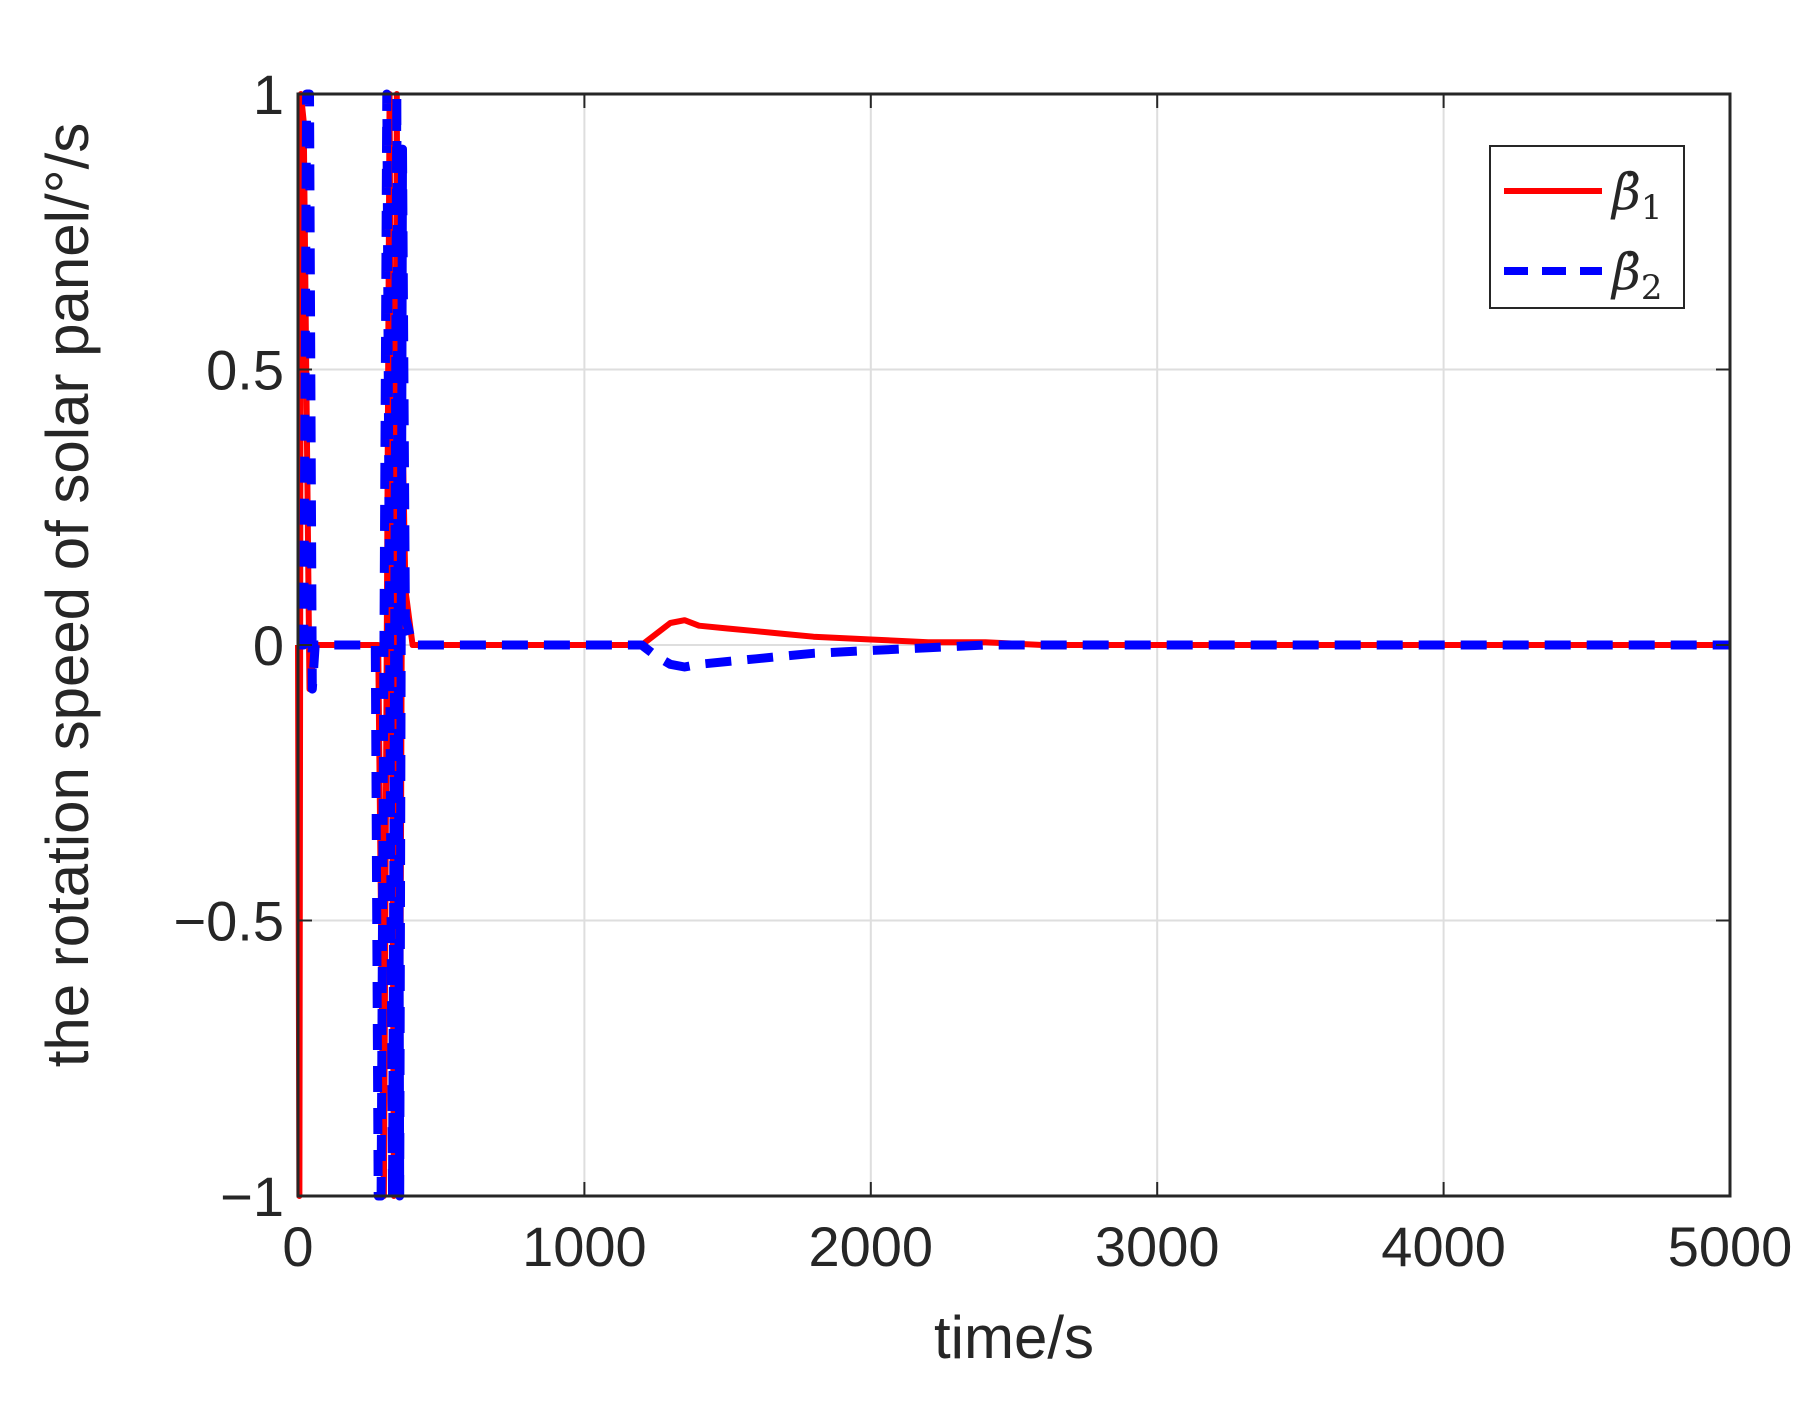  I want to click on x-tick-label: 0, so click(297, 1246).